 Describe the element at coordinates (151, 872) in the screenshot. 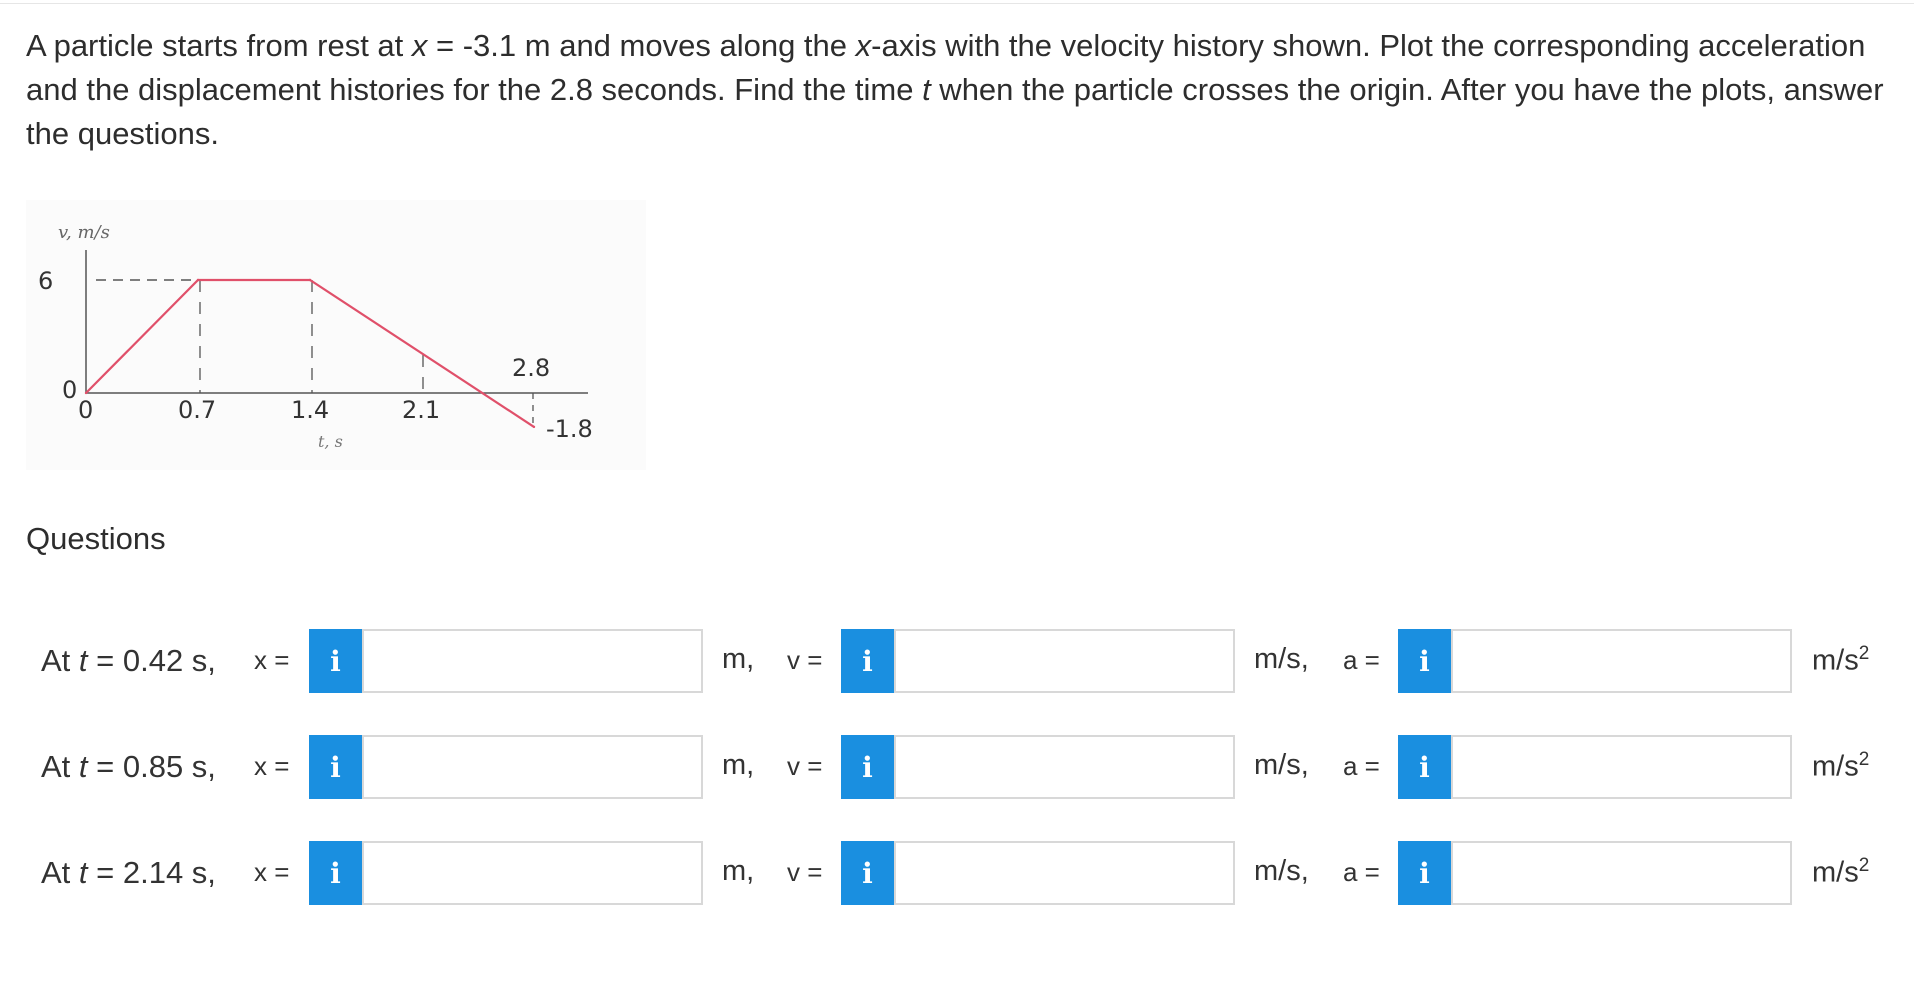

I see `label-time-value: = 2.14 s,` at that location.